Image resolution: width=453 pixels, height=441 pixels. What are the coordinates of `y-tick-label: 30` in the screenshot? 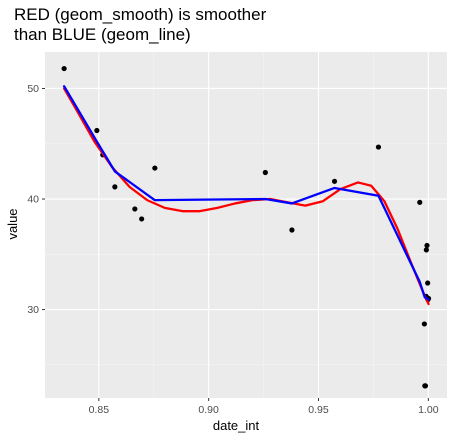 It's located at (33, 310).